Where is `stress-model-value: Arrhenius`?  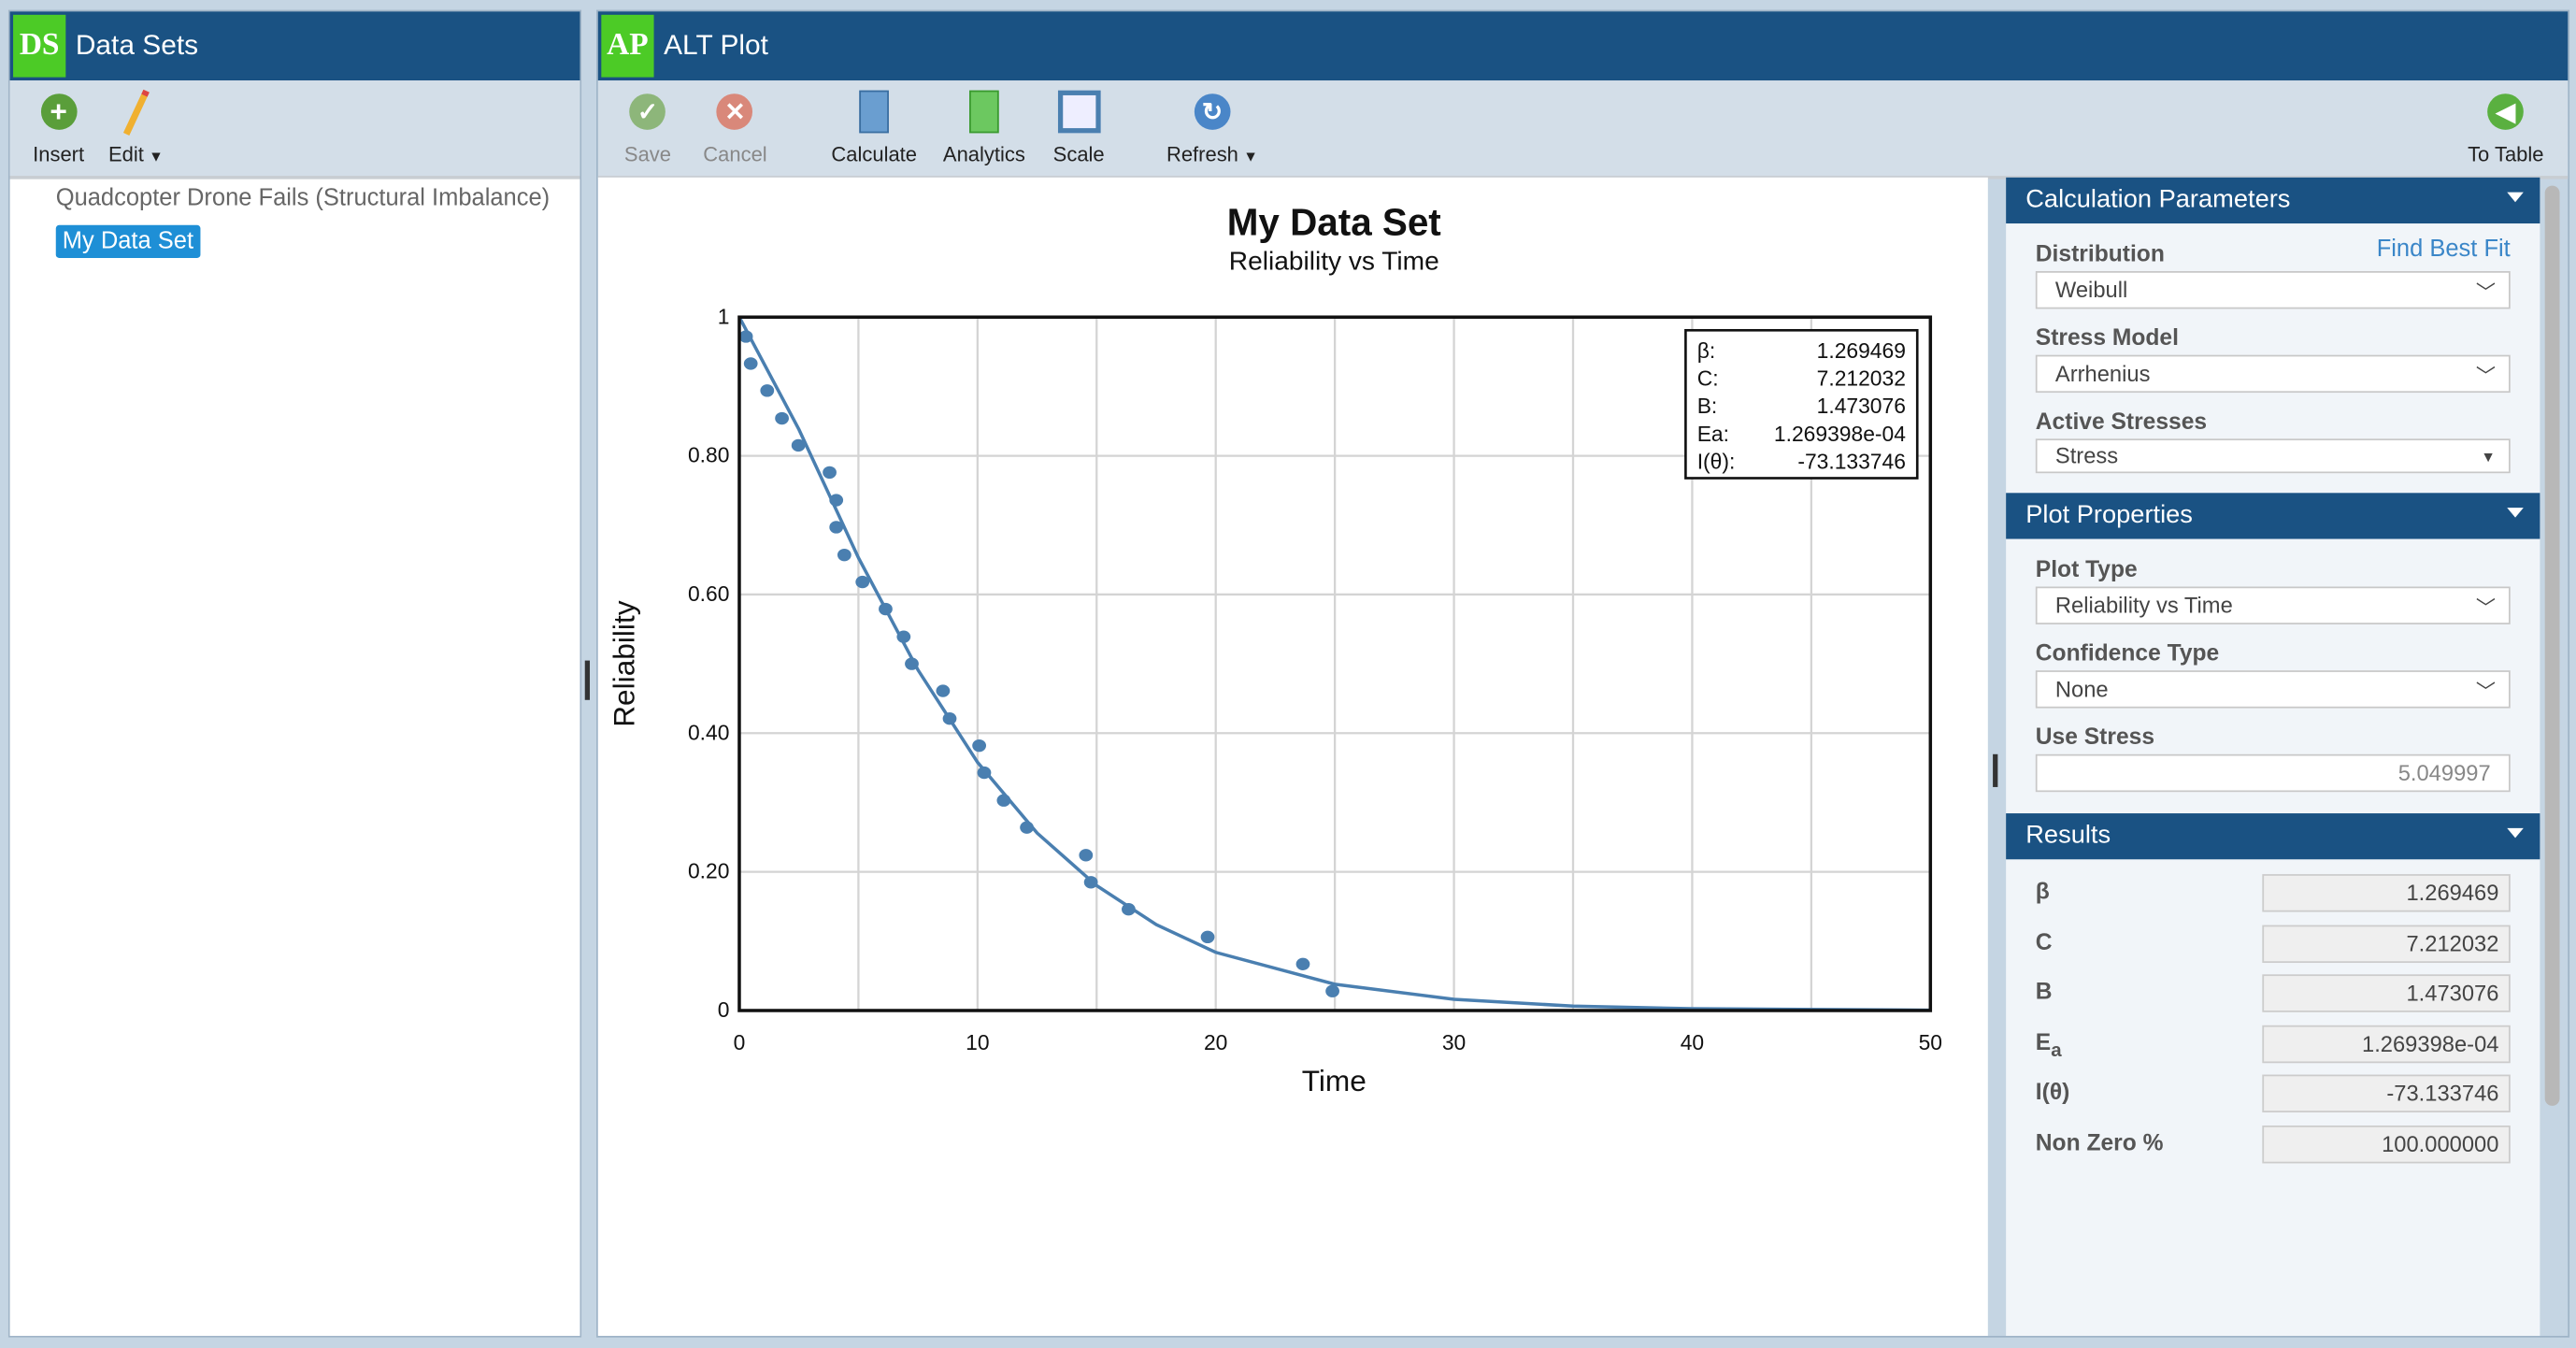 stress-model-value: Arrhenius is located at coordinates (2102, 374).